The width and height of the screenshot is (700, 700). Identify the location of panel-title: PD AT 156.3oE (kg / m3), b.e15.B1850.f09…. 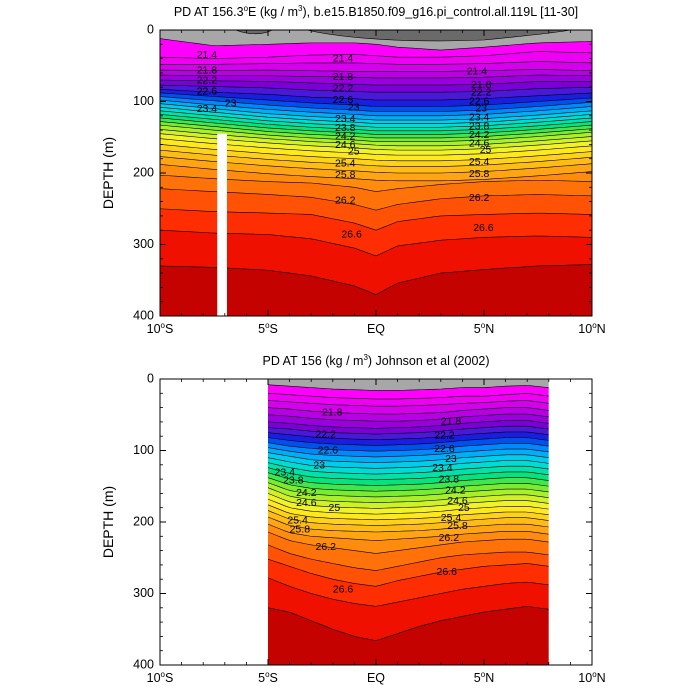
(376, 11).